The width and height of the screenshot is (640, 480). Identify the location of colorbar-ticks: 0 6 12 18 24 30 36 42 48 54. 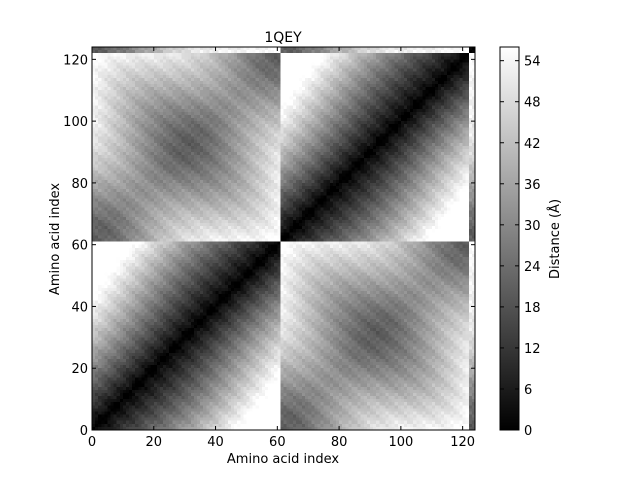
(520, 247).